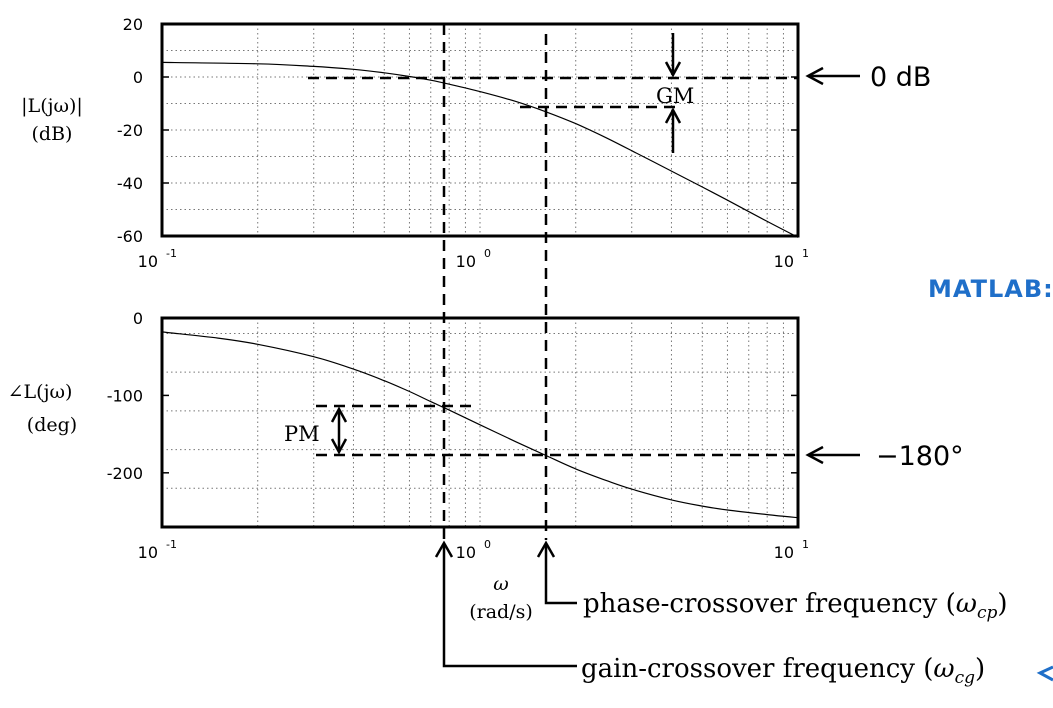  What do you see at coordinates (900, 77) in the screenshot?
I see `zero-db-label: 0 dB` at bounding box center [900, 77].